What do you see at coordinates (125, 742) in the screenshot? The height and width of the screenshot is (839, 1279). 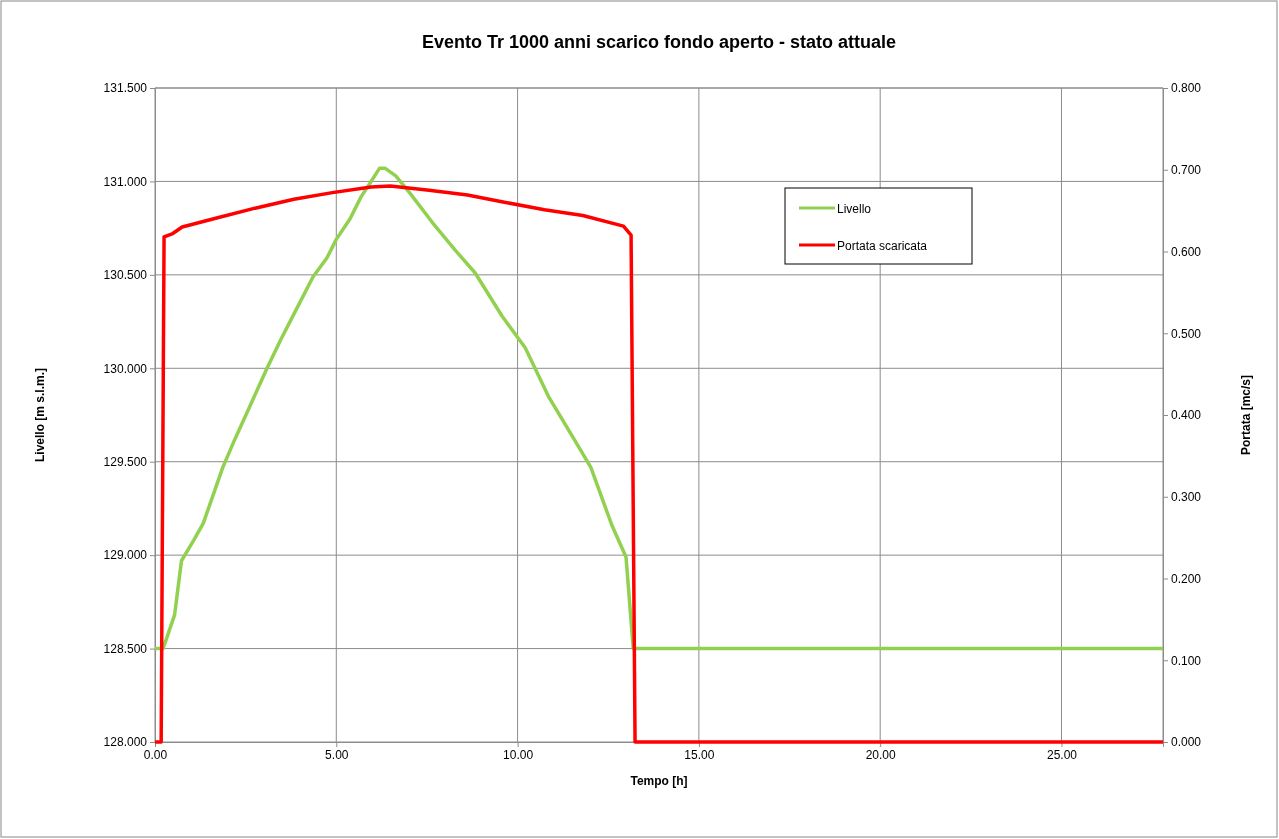 I see `y-tick-label: 128.000` at bounding box center [125, 742].